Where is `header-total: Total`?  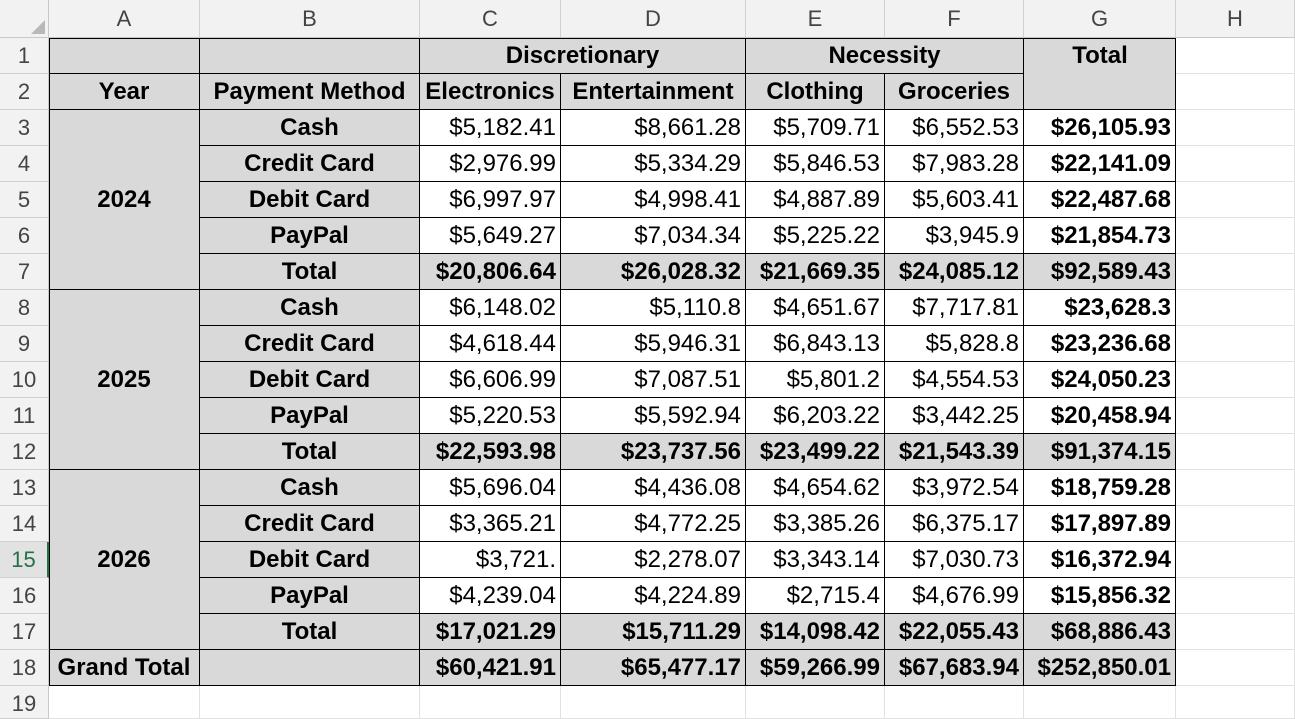 header-total: Total is located at coordinates (1100, 55).